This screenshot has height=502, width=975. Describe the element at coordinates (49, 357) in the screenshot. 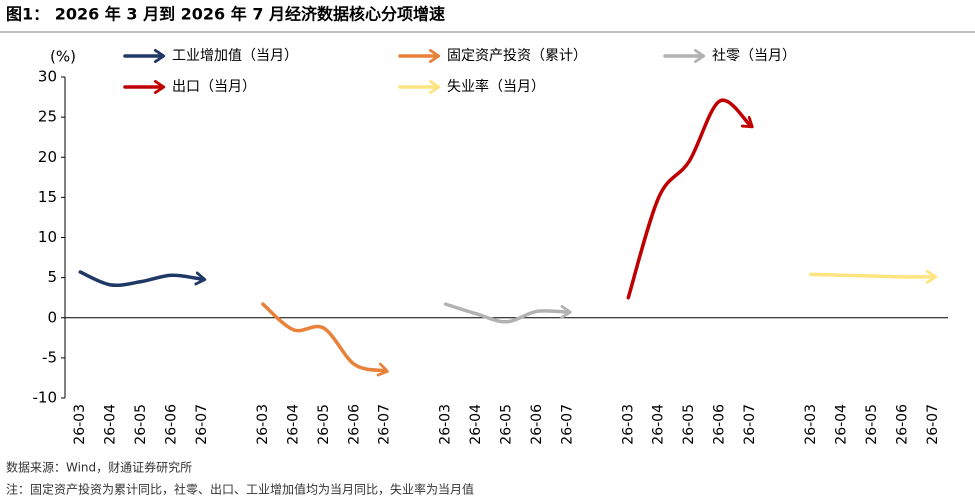

I see `y-tick-label: -5` at that location.